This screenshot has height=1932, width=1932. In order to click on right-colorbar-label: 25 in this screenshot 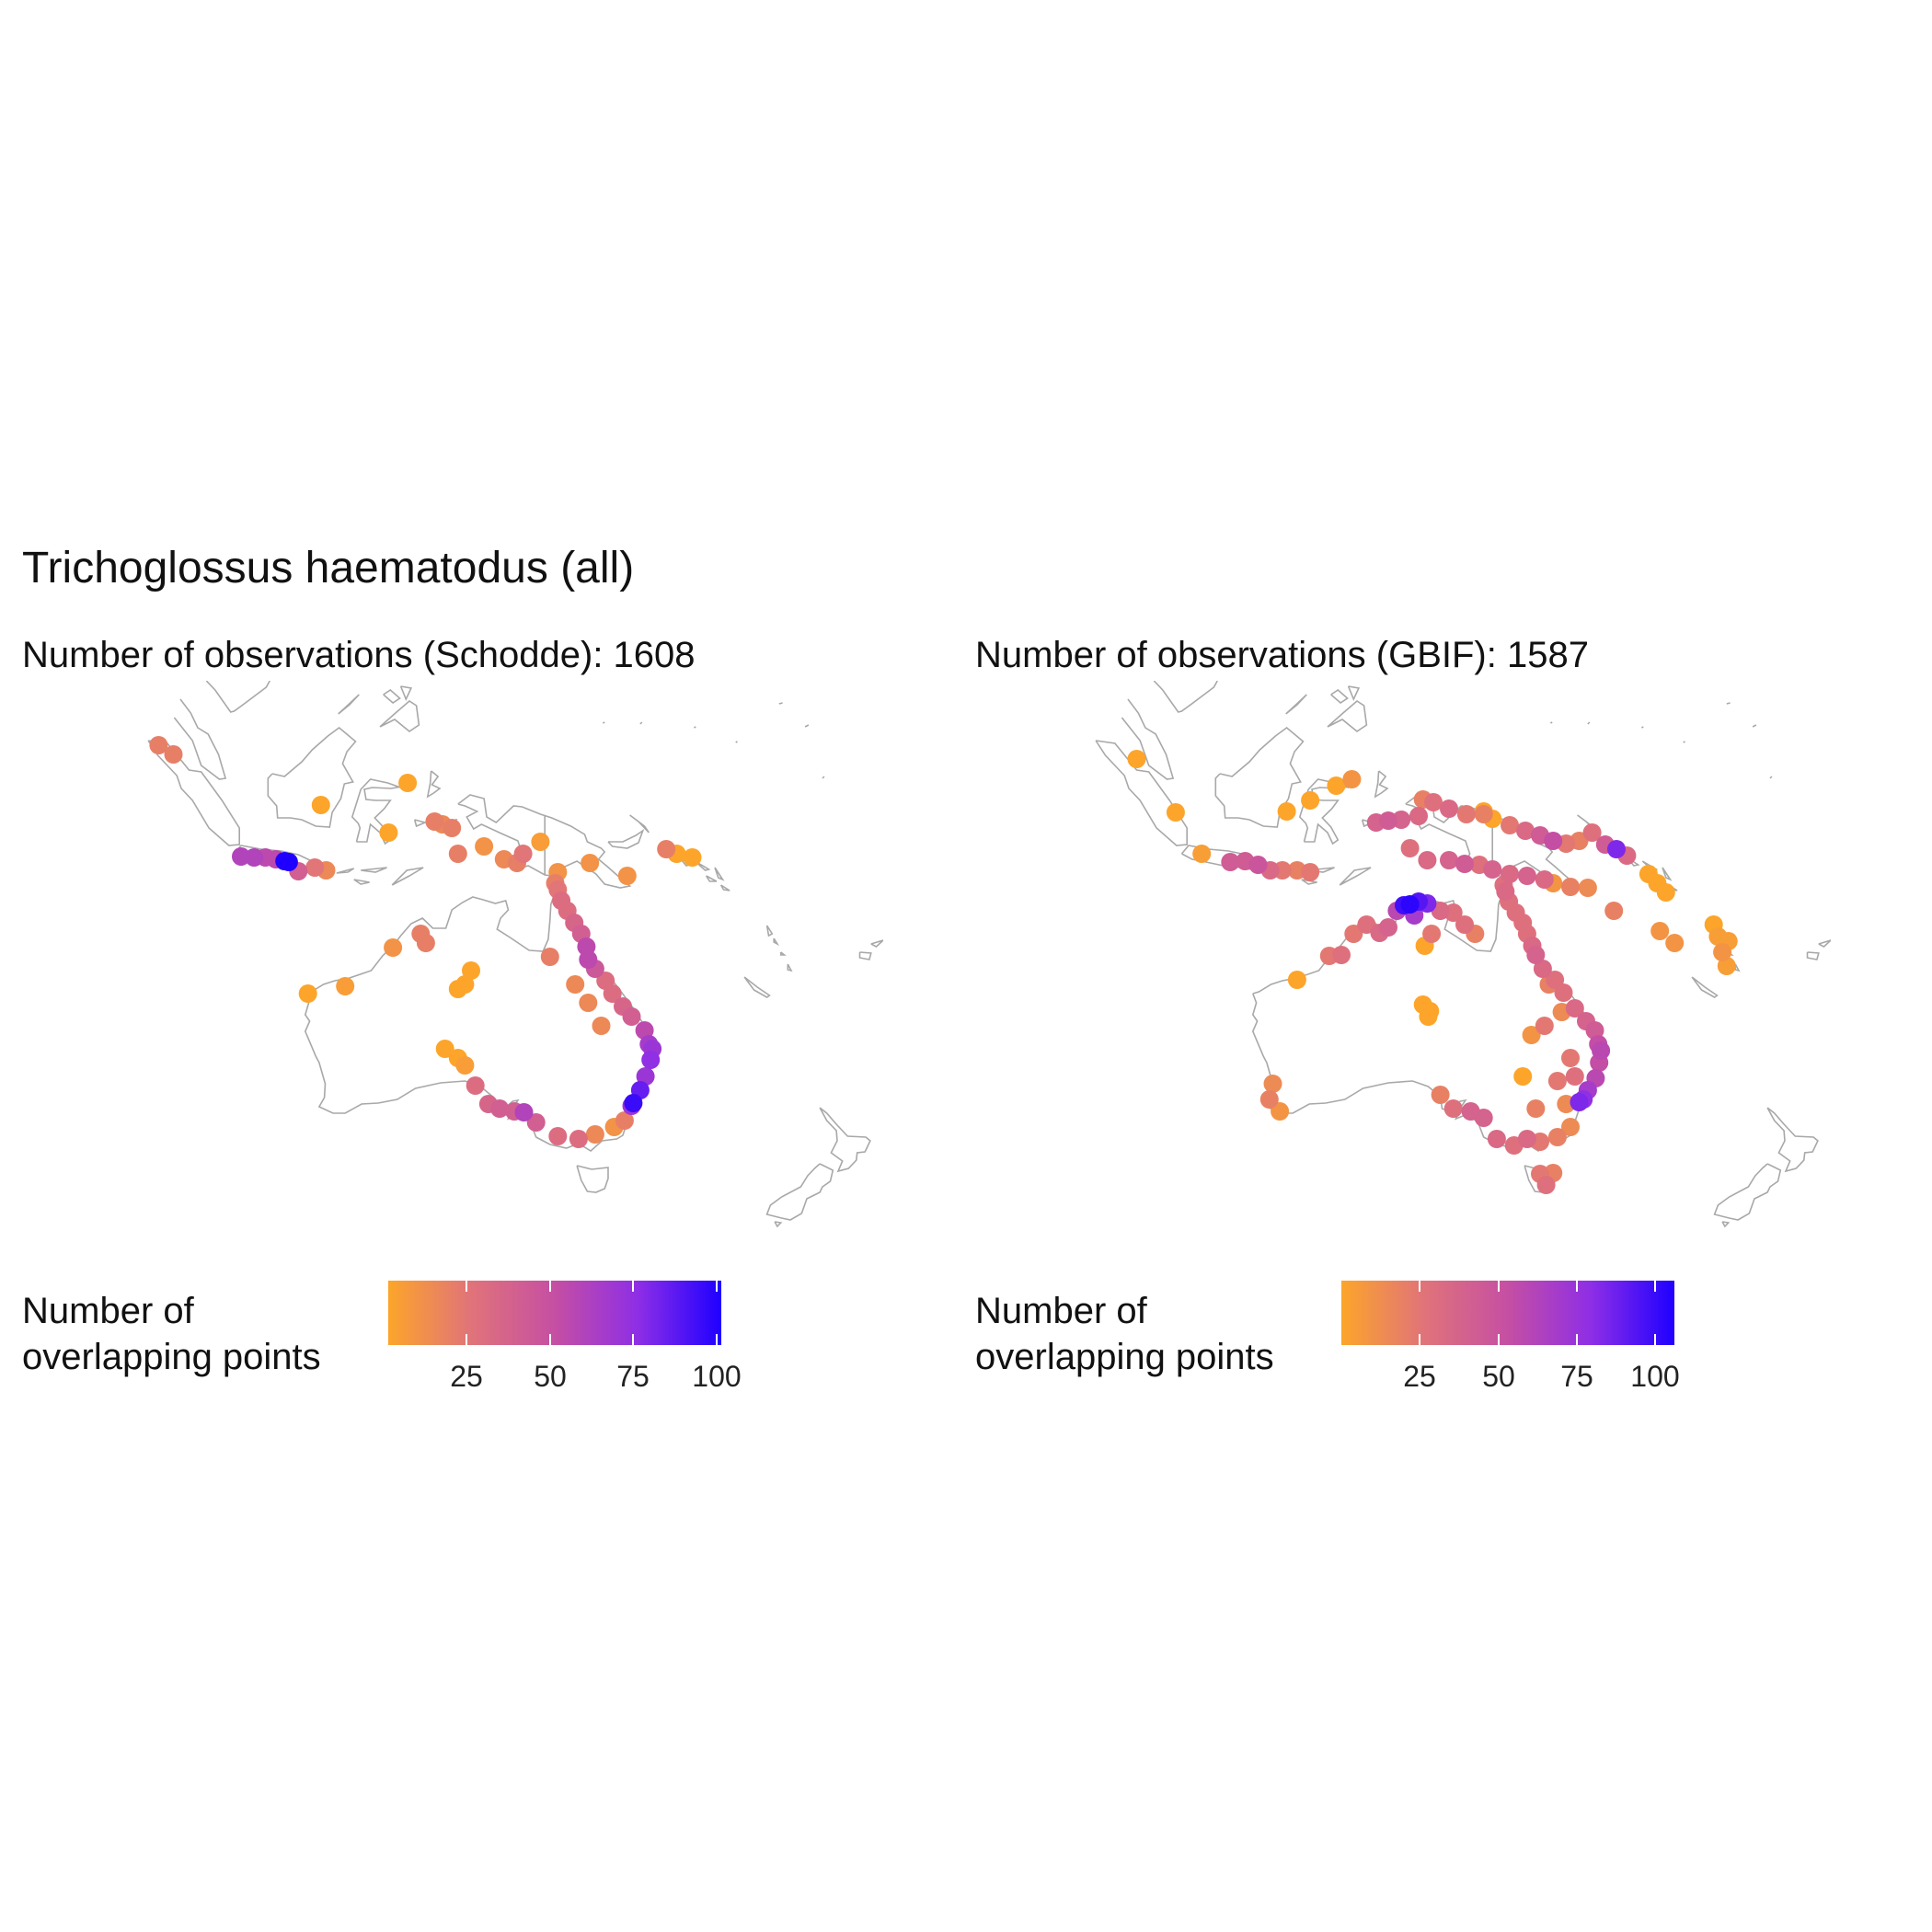, I will do `click(1419, 1376)`.